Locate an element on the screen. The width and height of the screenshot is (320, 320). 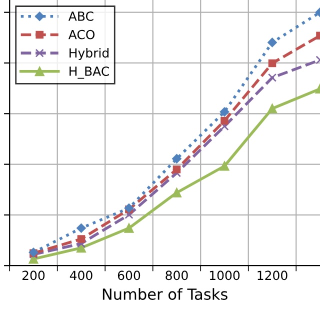
x-tick-label: 400 is located at coordinates (81, 275).